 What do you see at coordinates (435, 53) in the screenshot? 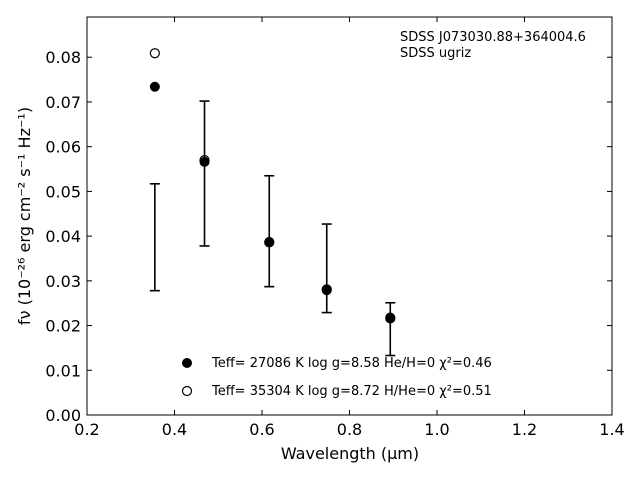
I see `annotation-line-2: SDSS ugriz` at bounding box center [435, 53].